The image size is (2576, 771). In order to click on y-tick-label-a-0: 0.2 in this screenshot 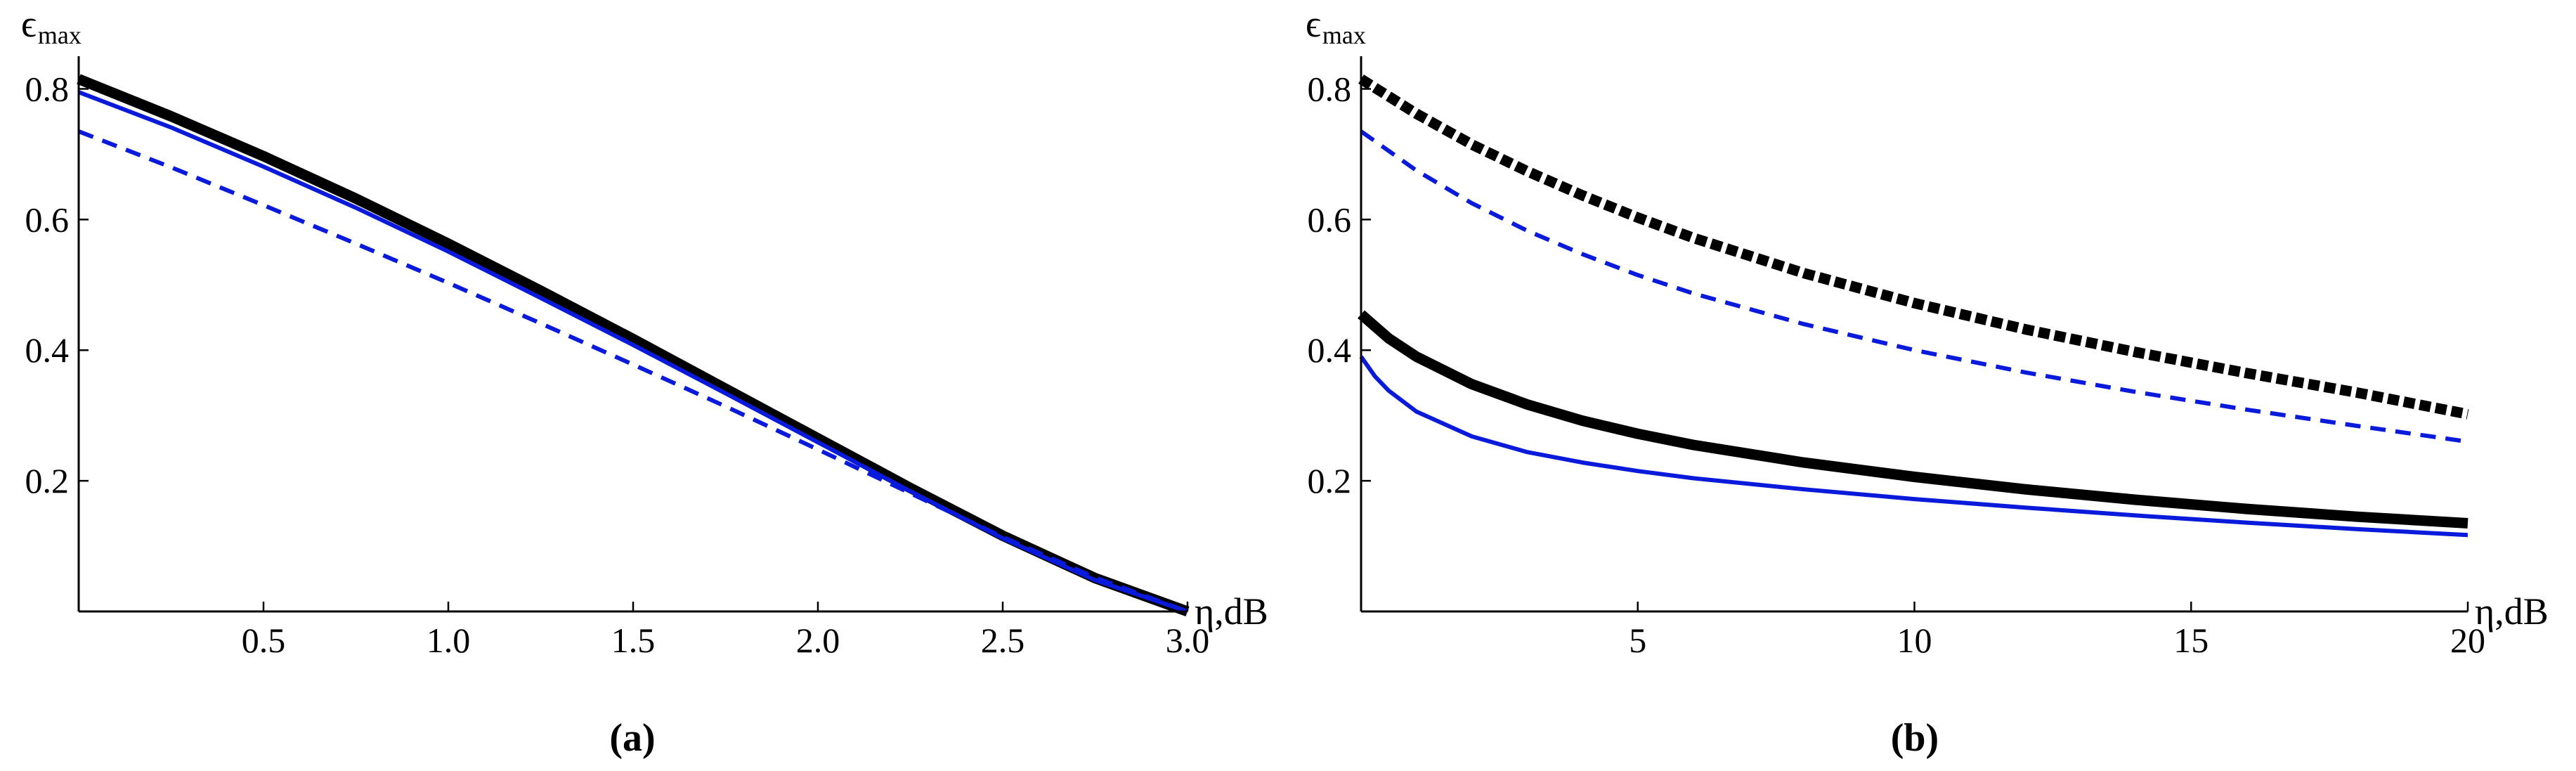, I will do `click(47, 481)`.